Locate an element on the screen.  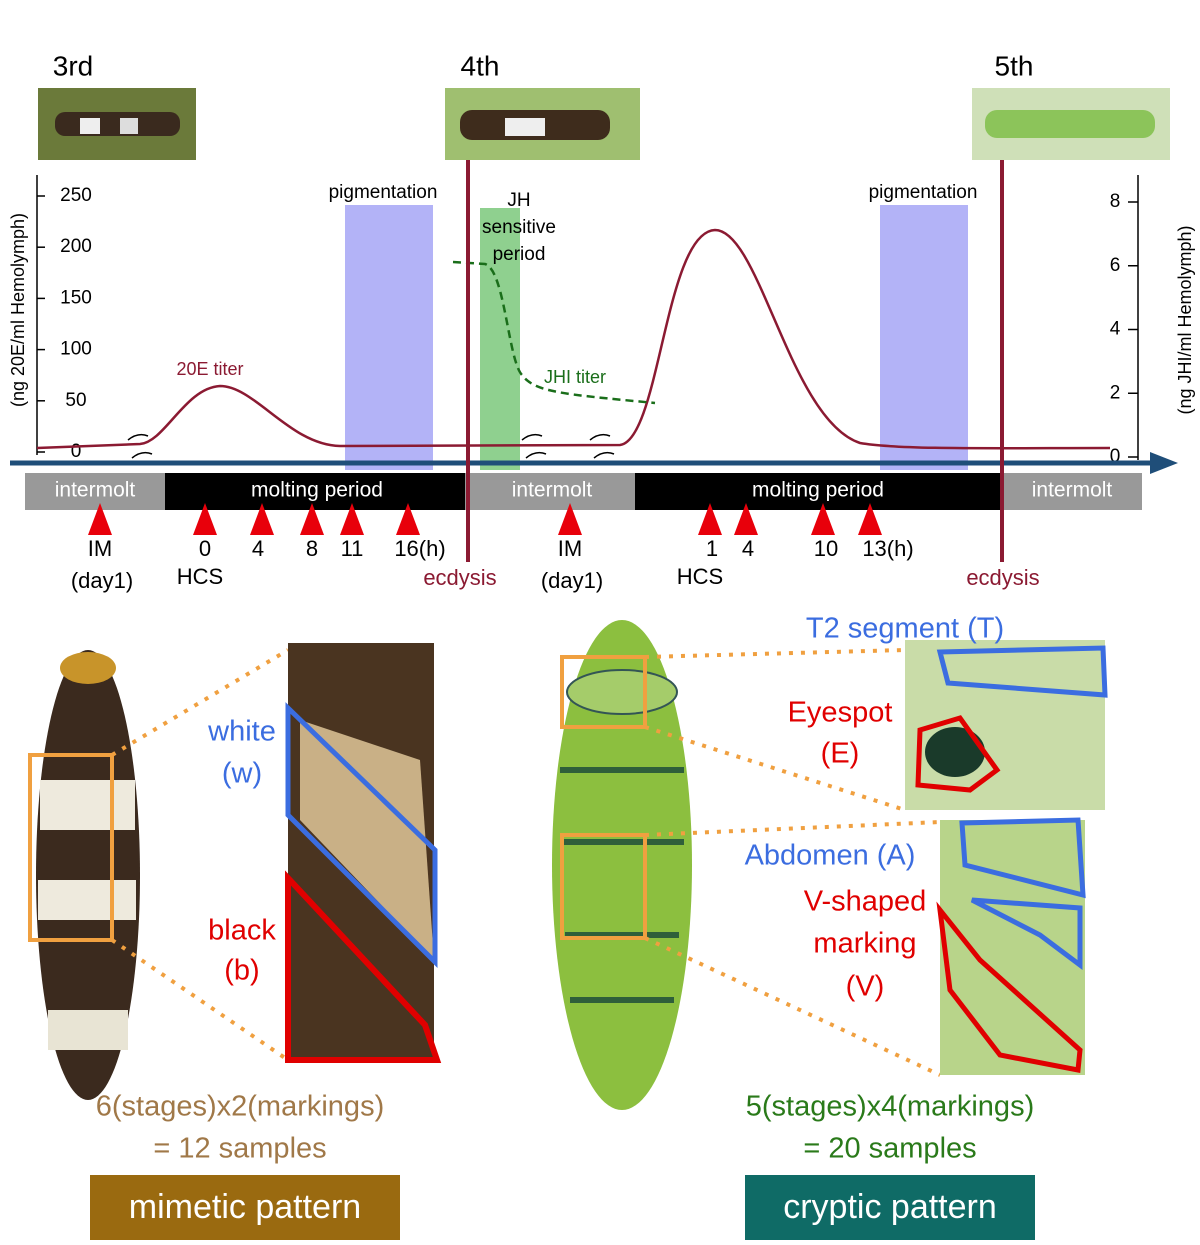
v-marking-region is located at coordinates (1009, 987).